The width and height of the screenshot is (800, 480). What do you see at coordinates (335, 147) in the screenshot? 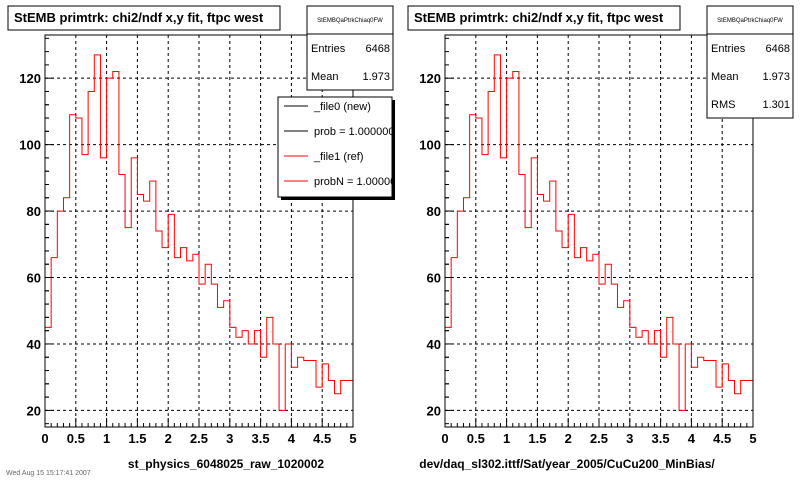
I see `legend-box` at bounding box center [335, 147].